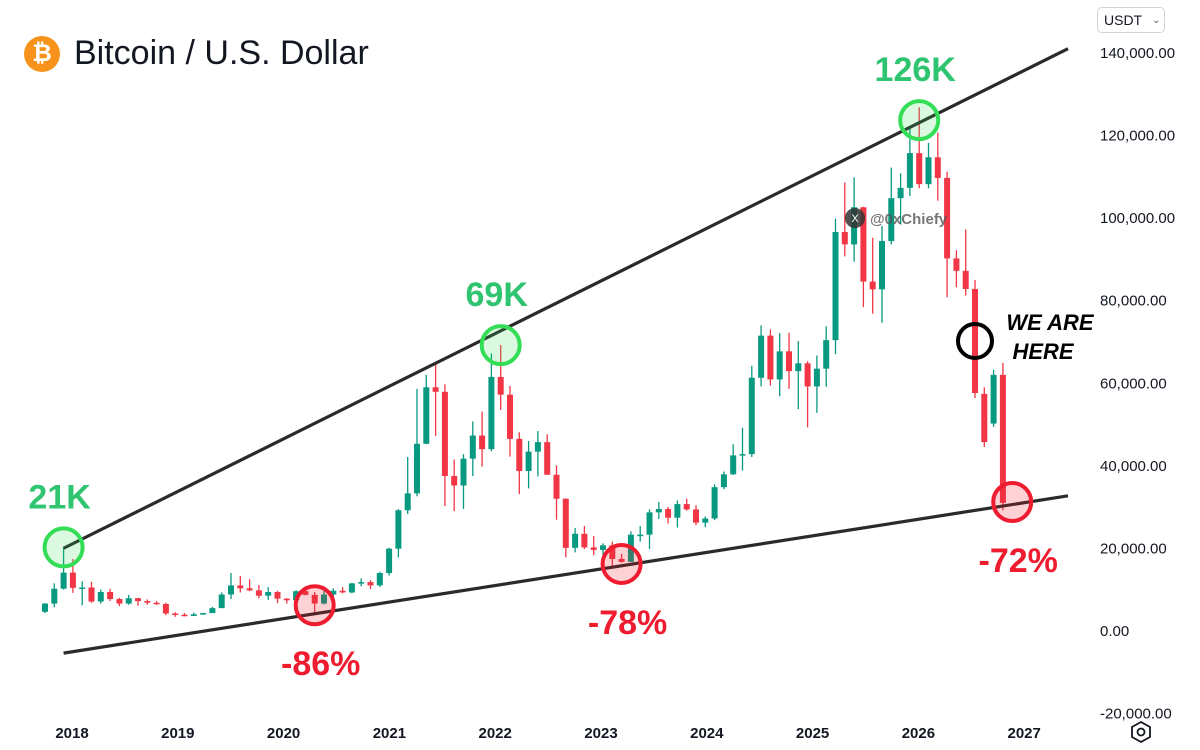 The image size is (1200, 750). Describe the element at coordinates (855, 219) in the screenshot. I see `x-logo-glyph: X` at that location.